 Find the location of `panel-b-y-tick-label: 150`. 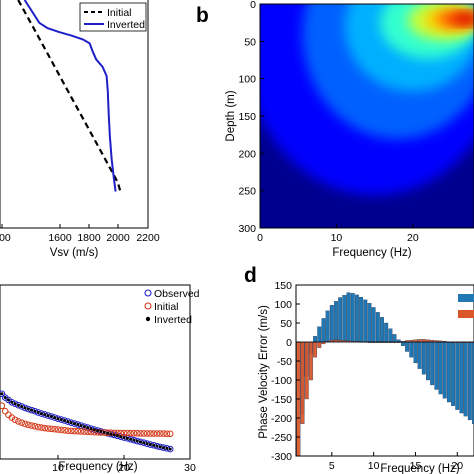

panel-b-y-tick-label: 150 is located at coordinates (247, 117).